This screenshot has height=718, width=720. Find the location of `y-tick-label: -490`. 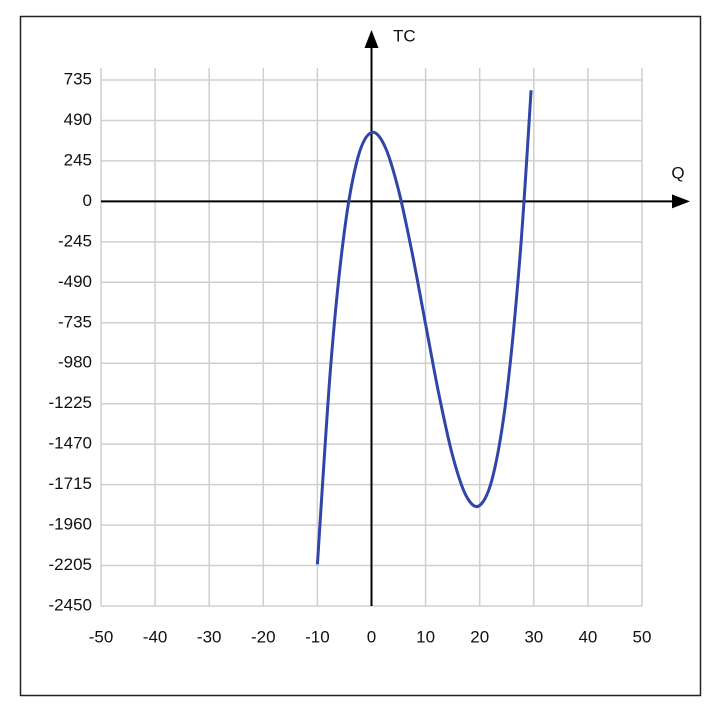

y-tick-label: -490 is located at coordinates (75, 281).